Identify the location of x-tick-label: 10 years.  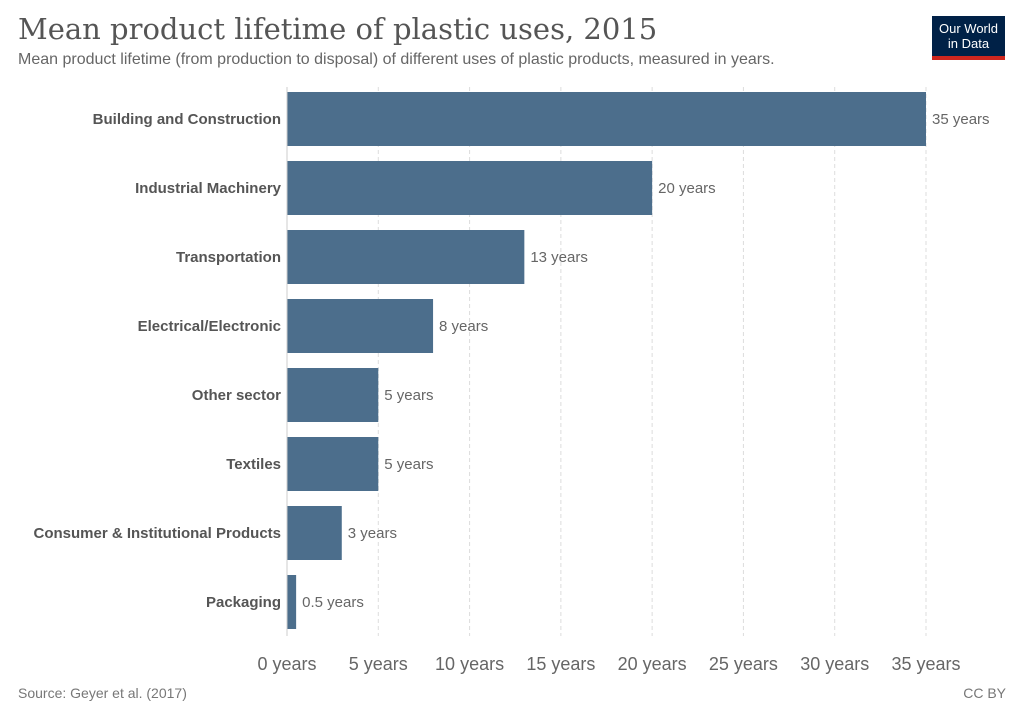
(469, 664).